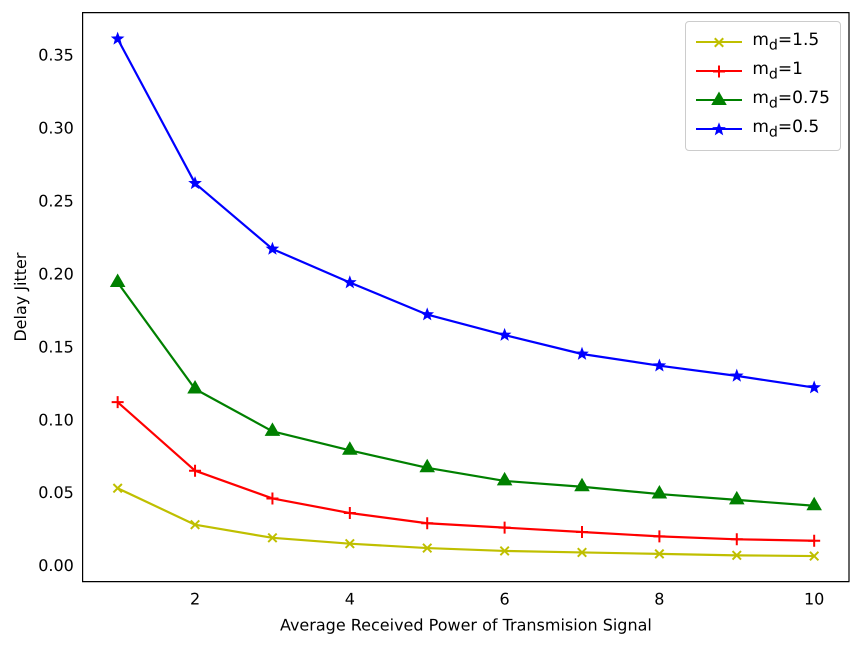  Describe the element at coordinates (195, 598) in the screenshot. I see `x-tick-label: 2` at that location.